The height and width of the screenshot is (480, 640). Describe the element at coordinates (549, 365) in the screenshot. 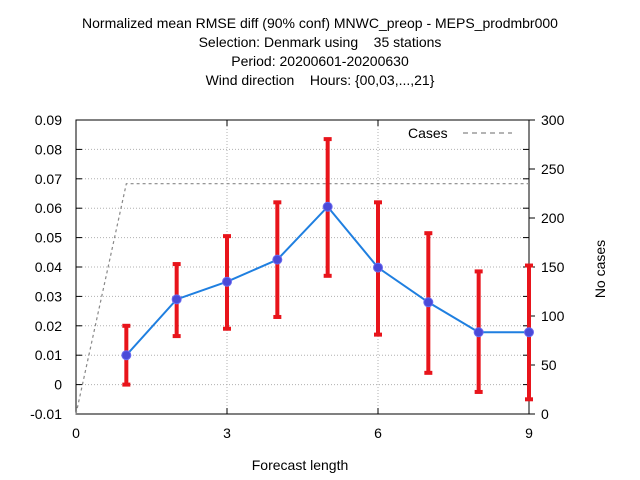

I see `y2-tick-label: 50` at that location.